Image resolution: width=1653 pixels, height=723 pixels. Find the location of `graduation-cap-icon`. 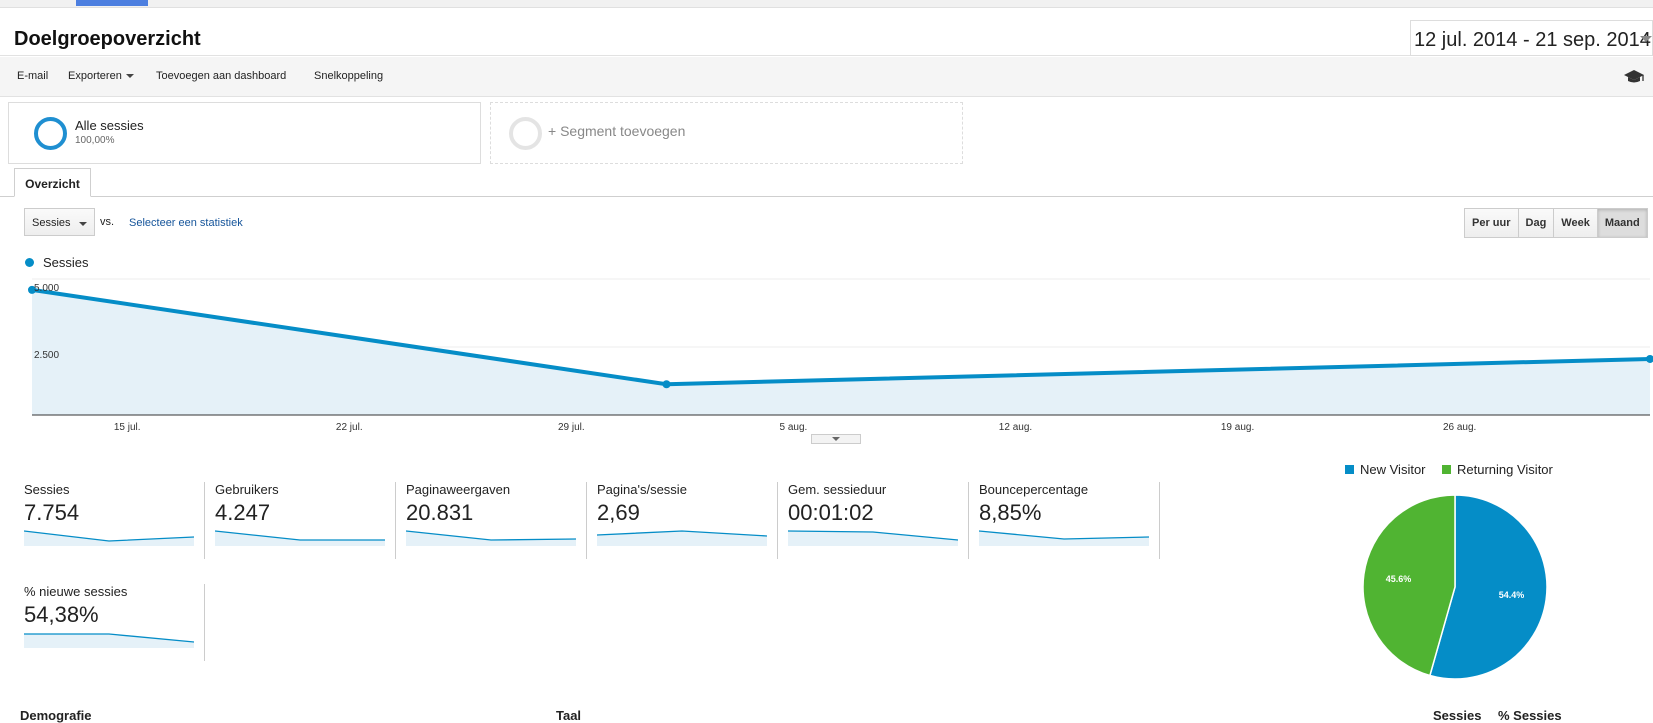

graduation-cap-icon is located at coordinates (1634, 77).